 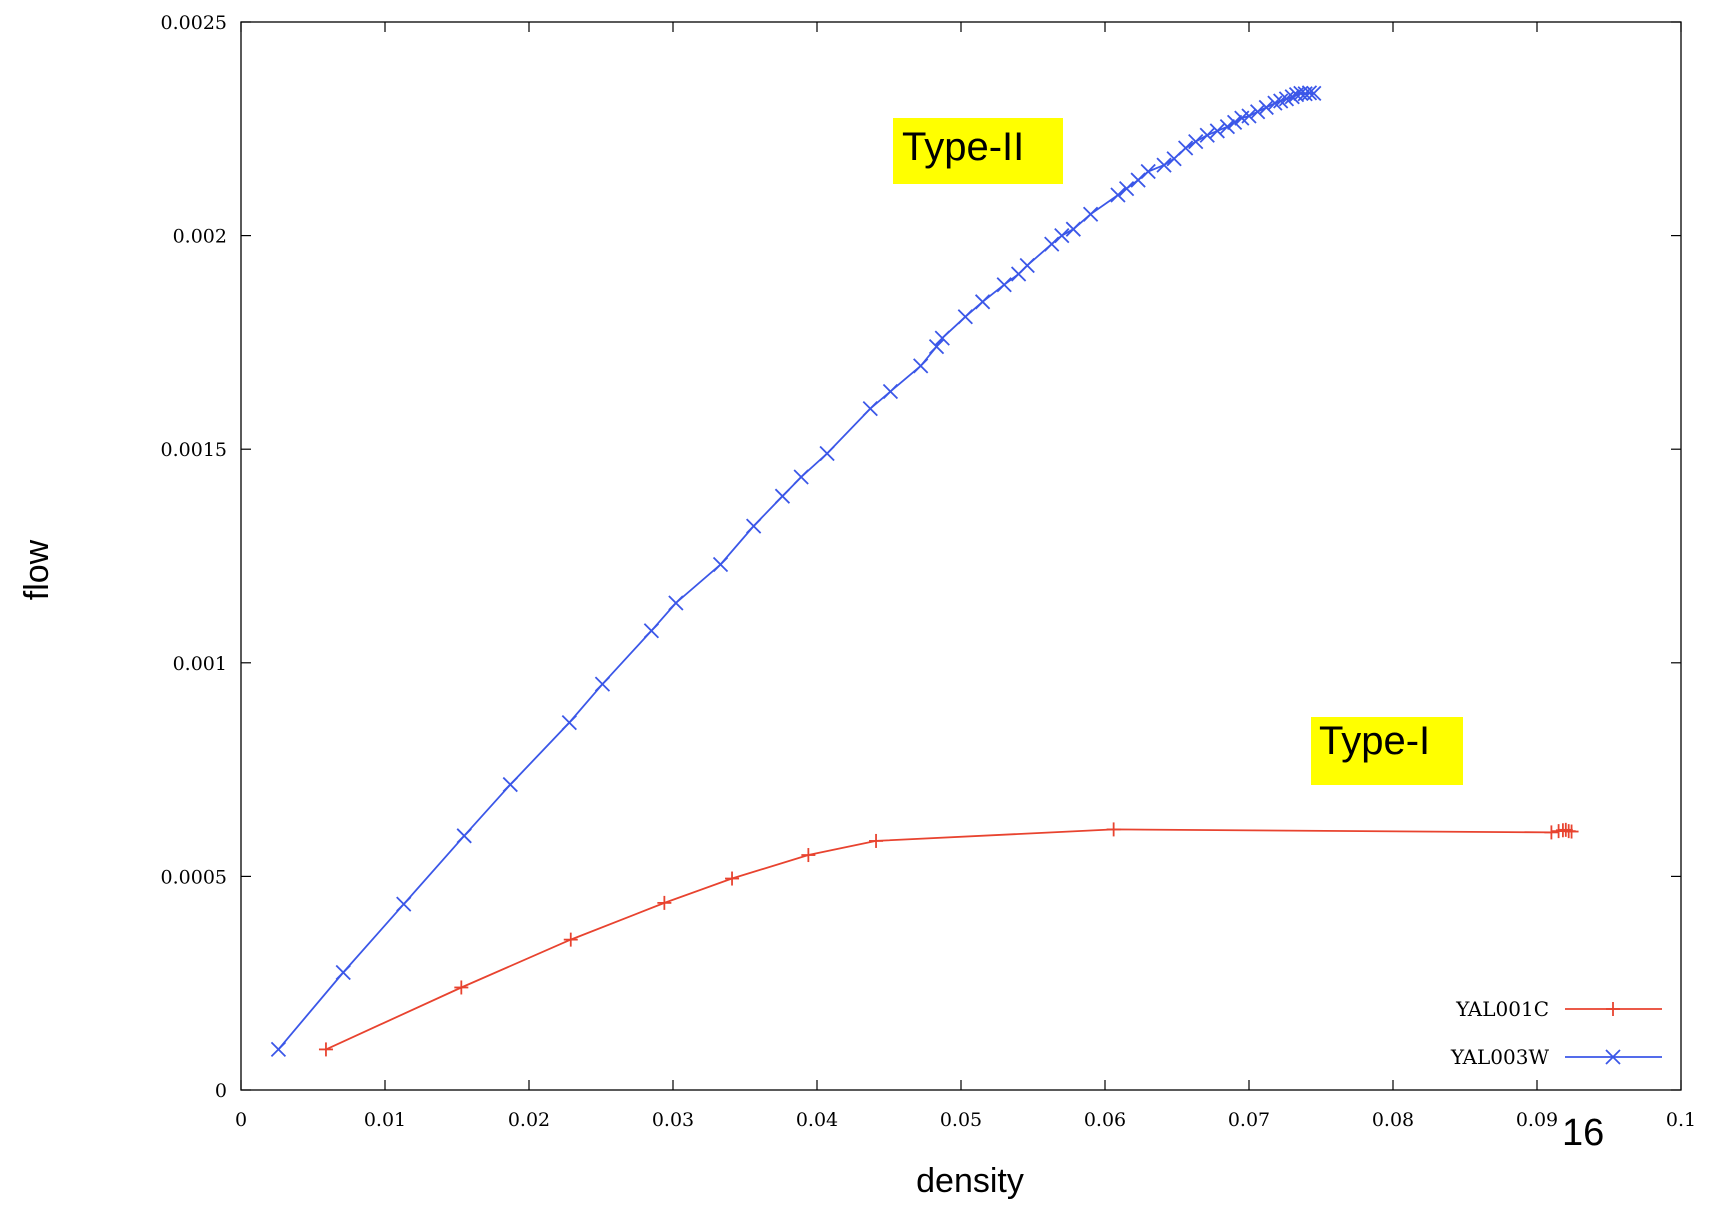 What do you see at coordinates (978, 151) in the screenshot?
I see `type-ii-highlight` at bounding box center [978, 151].